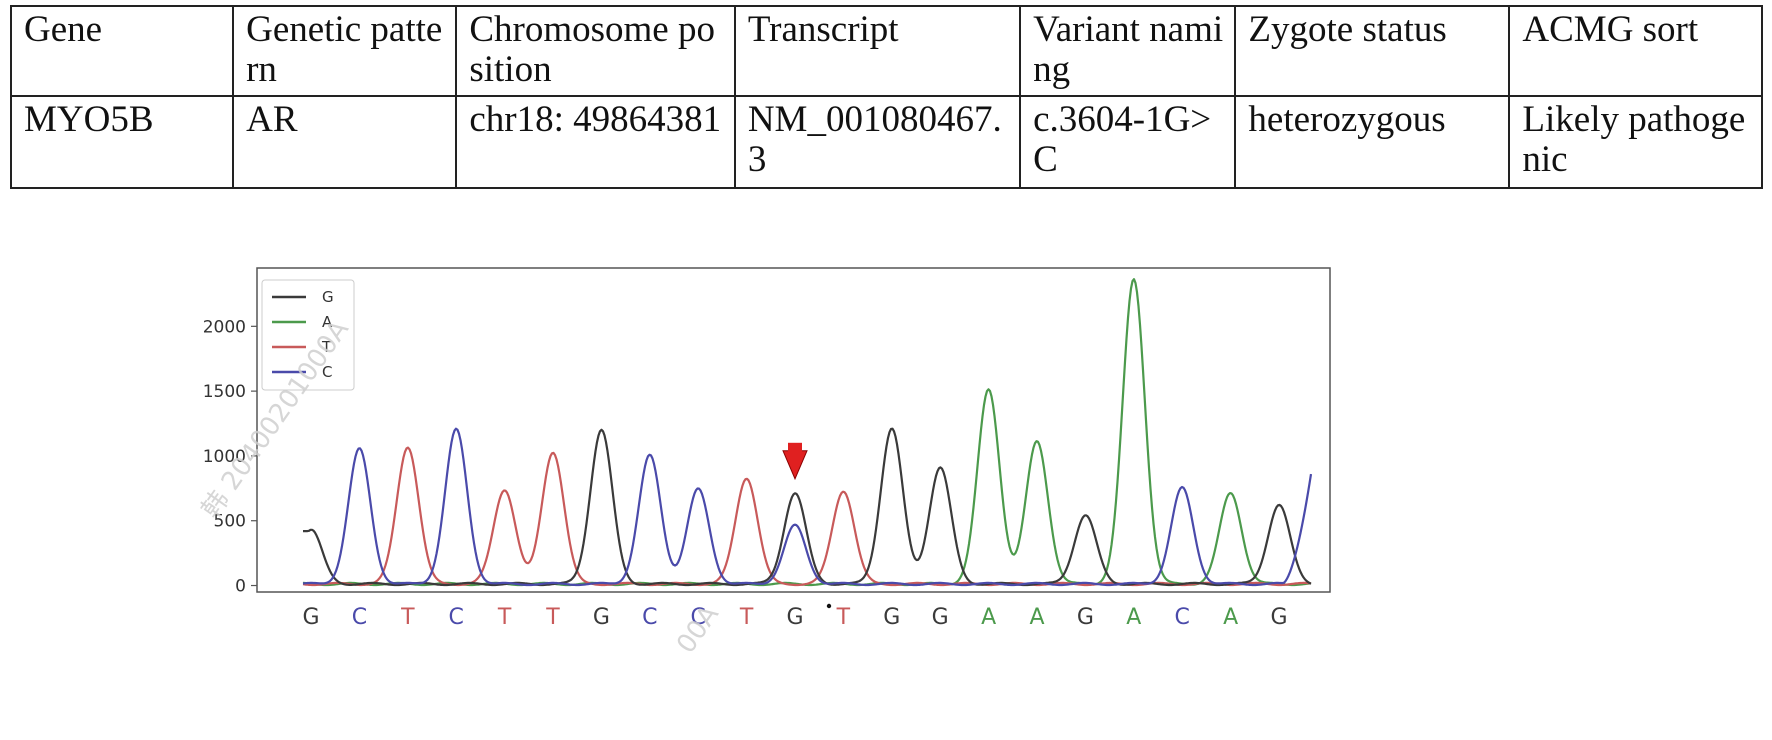  What do you see at coordinates (122, 142) in the screenshot?
I see `cell-gene: MYO5B` at bounding box center [122, 142].